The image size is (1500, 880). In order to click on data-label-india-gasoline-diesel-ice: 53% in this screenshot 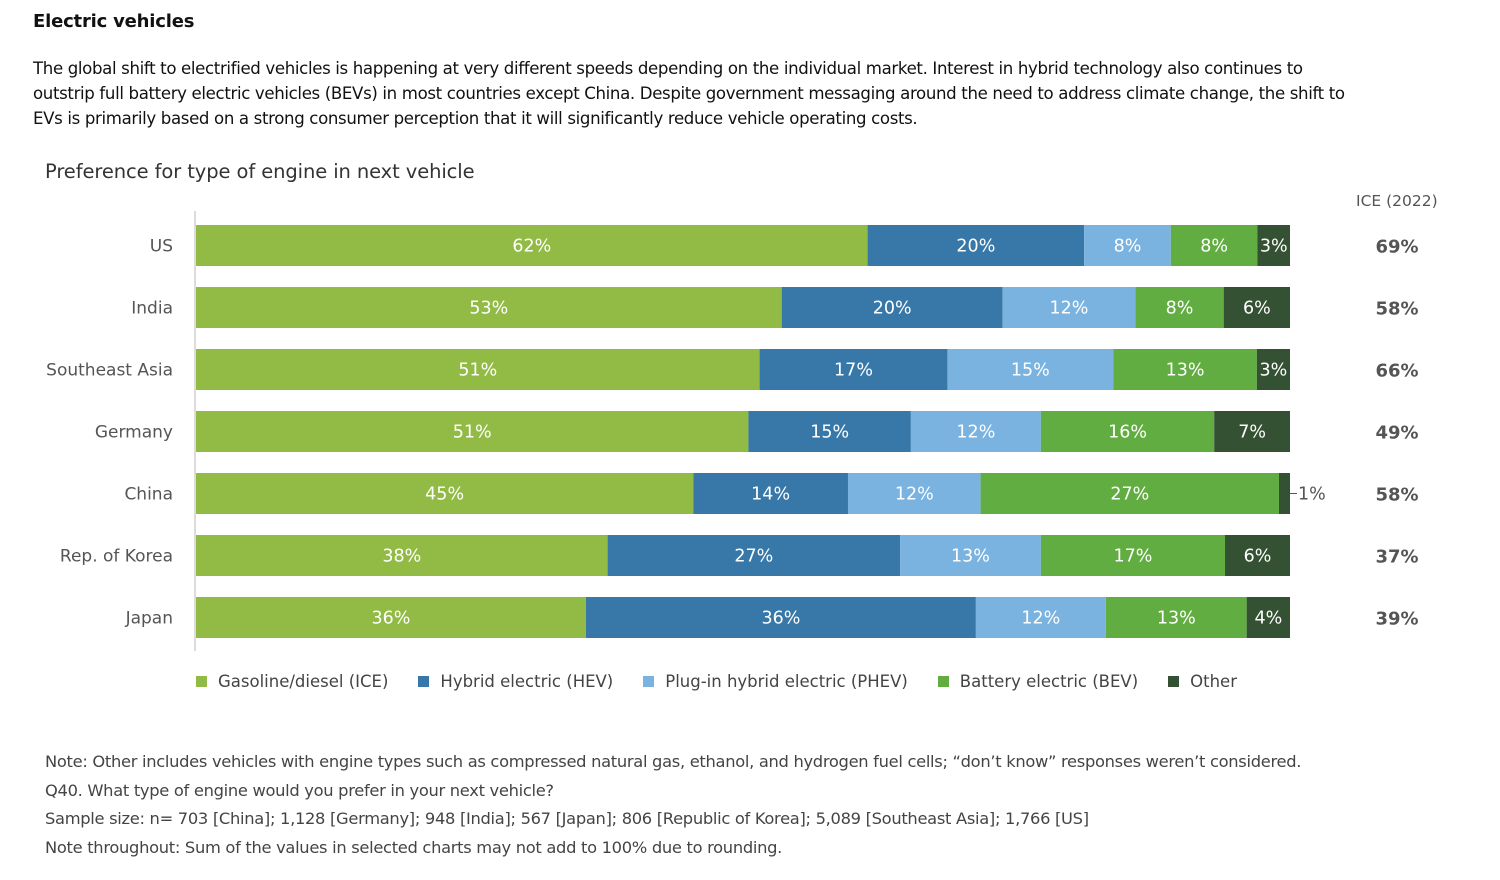, I will do `click(488, 309)`.